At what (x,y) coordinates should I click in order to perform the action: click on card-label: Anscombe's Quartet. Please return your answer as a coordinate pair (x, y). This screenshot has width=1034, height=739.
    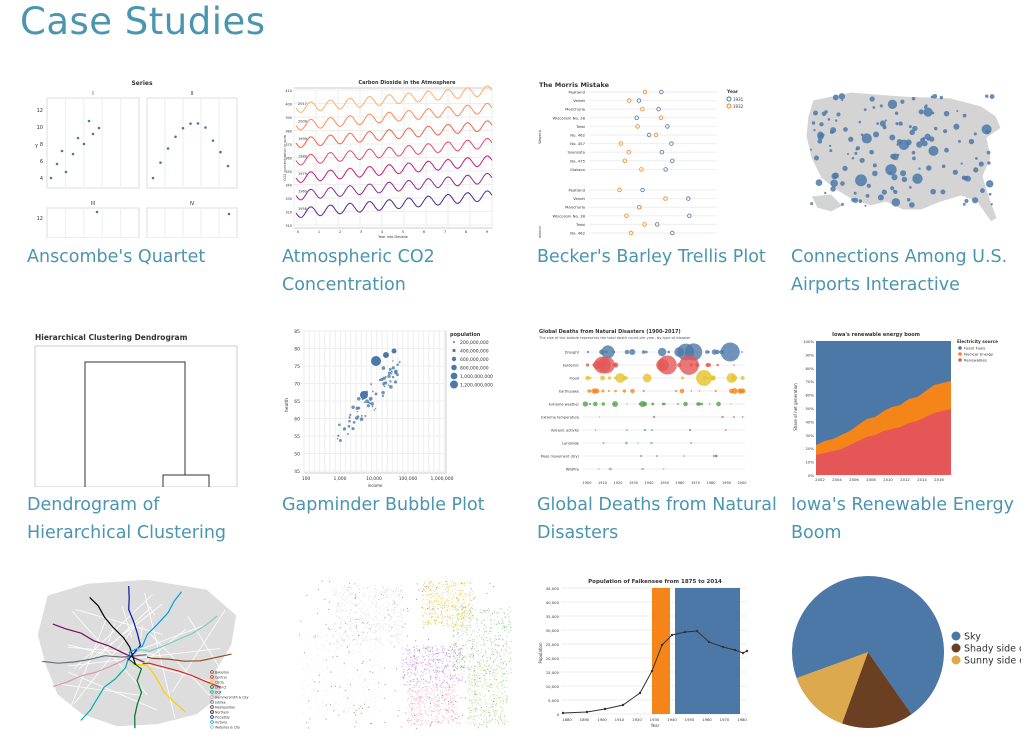
    Looking at the image, I should click on (116, 257).